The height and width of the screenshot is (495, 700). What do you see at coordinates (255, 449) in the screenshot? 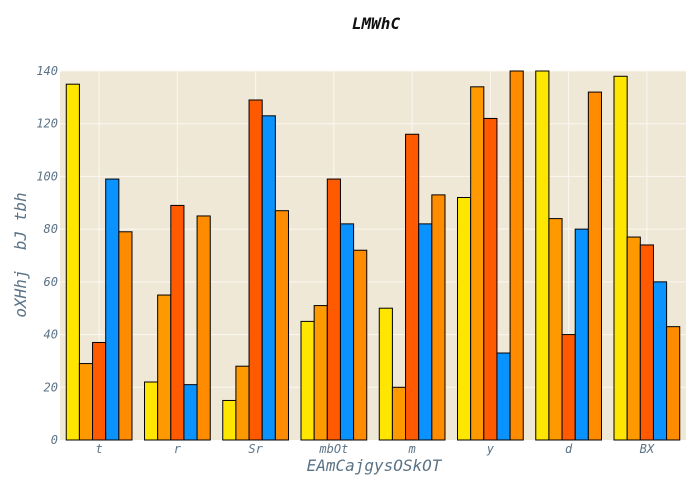
I see `x-tick-label: Sr` at bounding box center [255, 449].